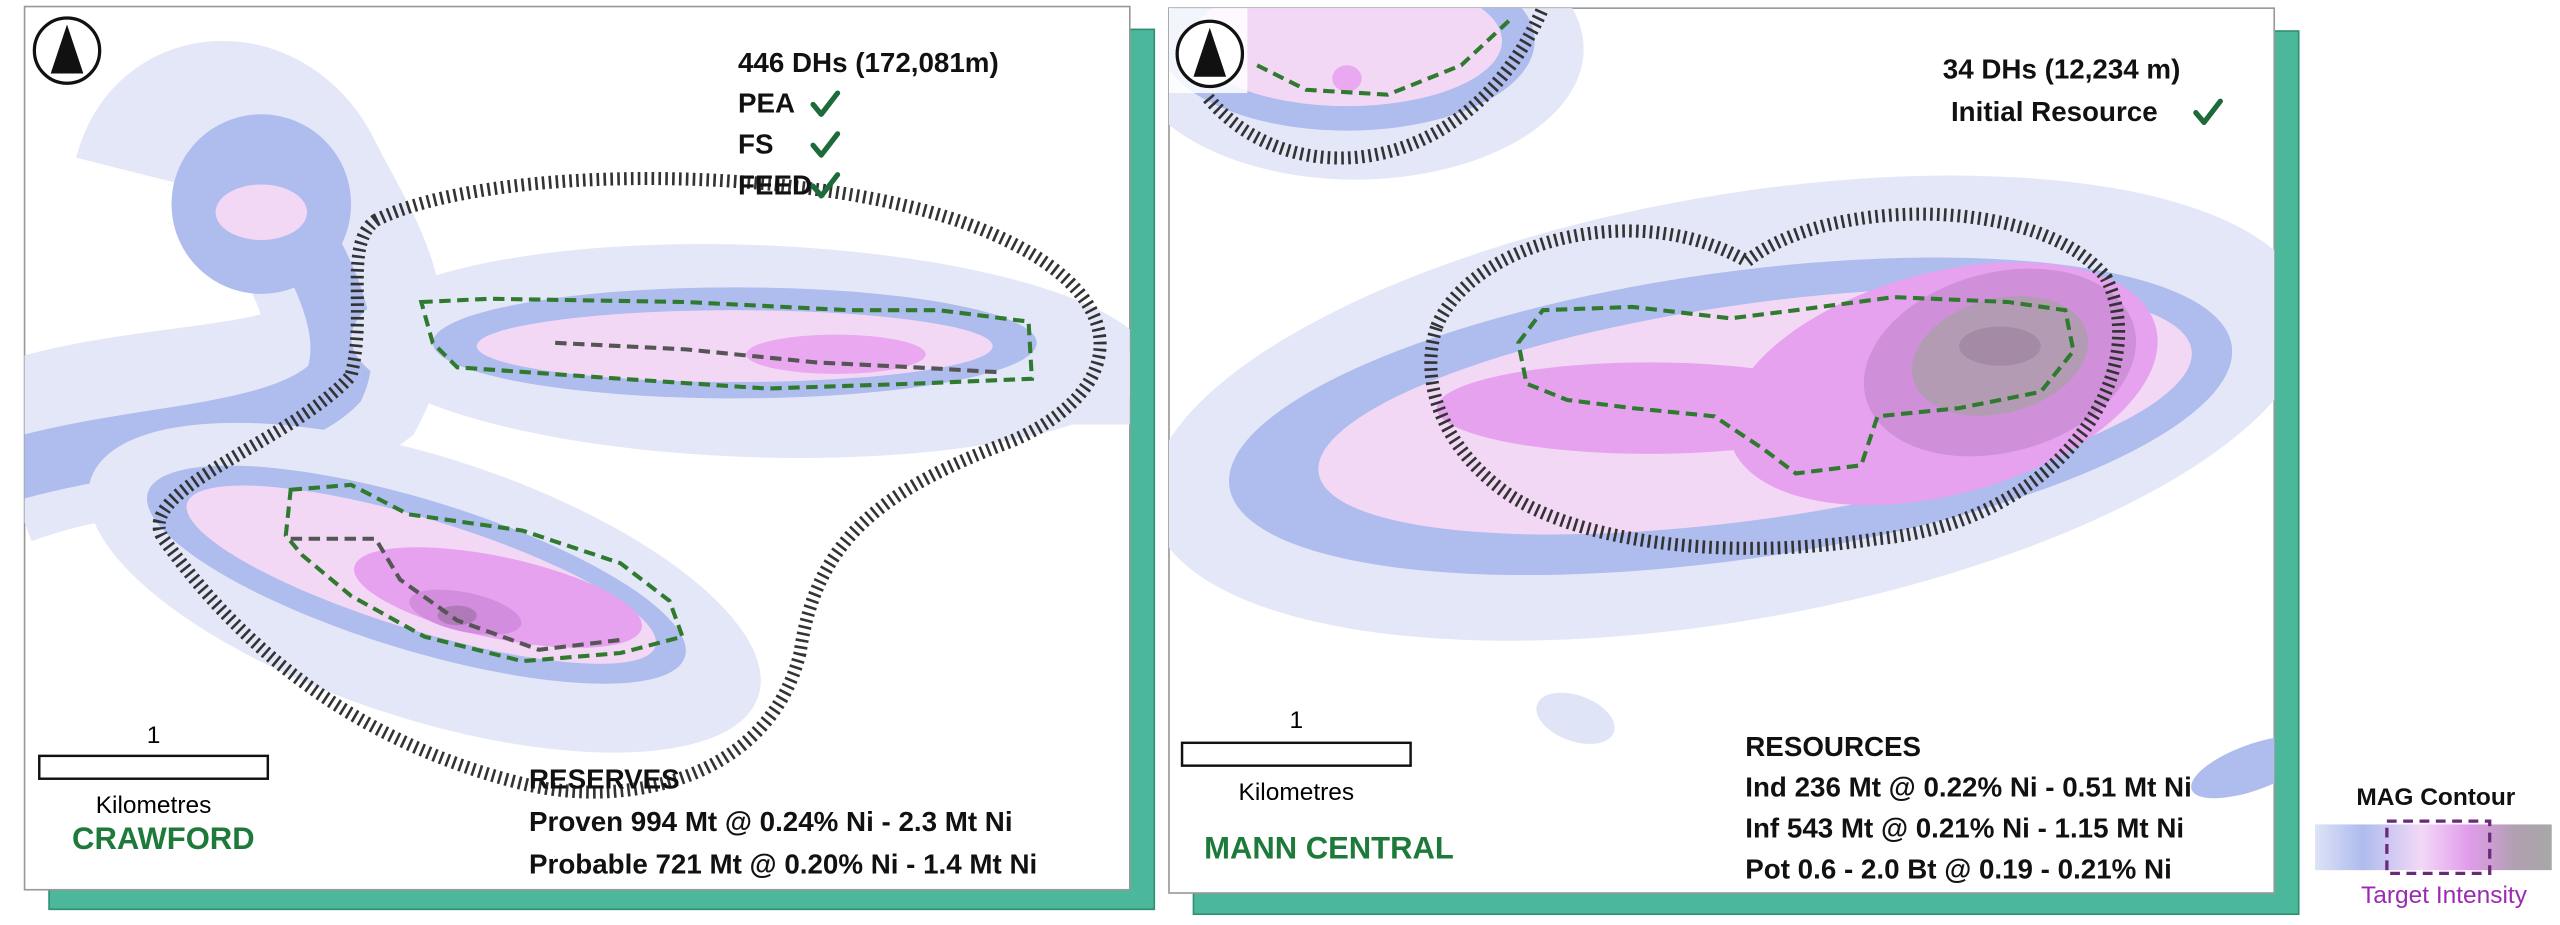  I want to click on deposit-name: CRAWFORD, so click(163, 838).